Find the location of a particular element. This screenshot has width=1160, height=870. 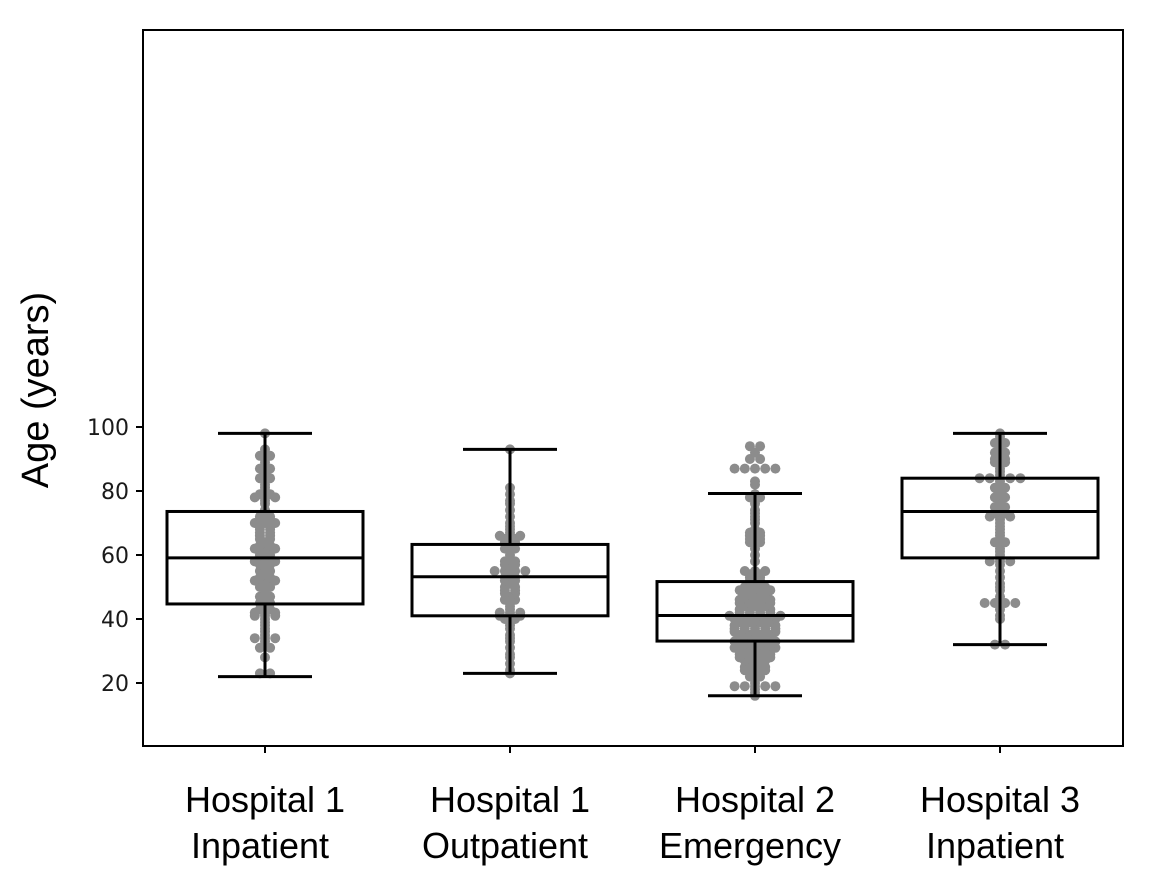

y-axis-title: Age (years) is located at coordinates (36, 390).